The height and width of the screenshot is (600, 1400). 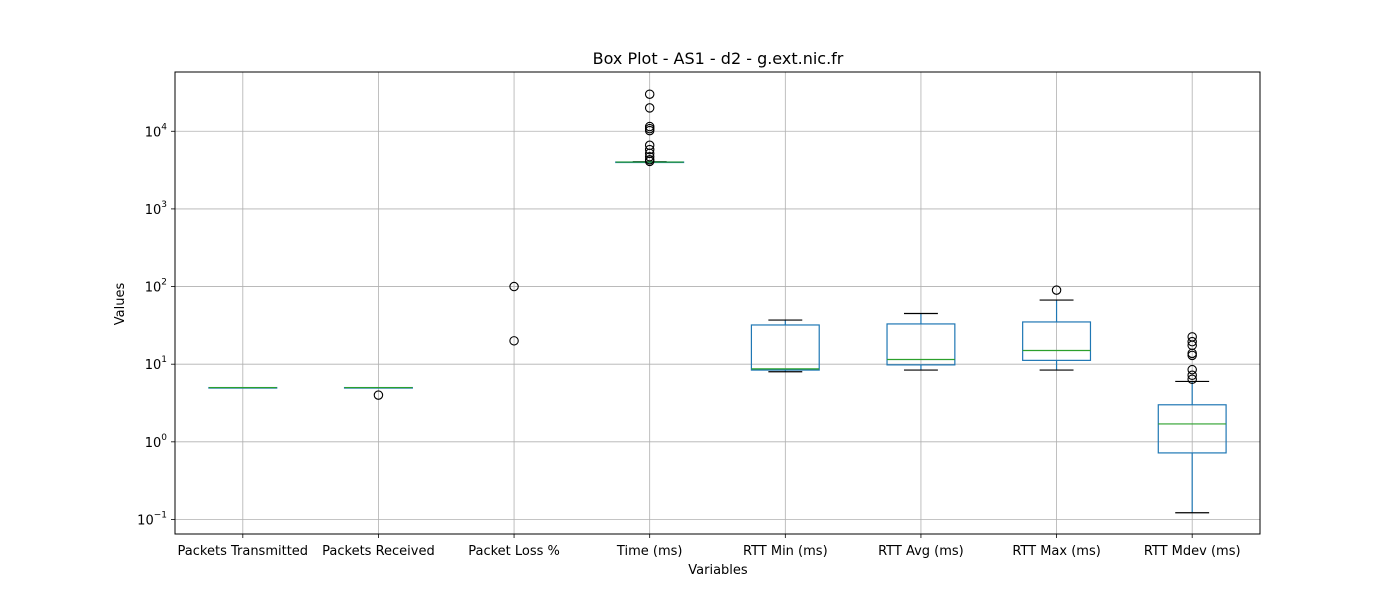 I want to click on x-tick-label: Packets Transmitted, so click(x=243, y=551).